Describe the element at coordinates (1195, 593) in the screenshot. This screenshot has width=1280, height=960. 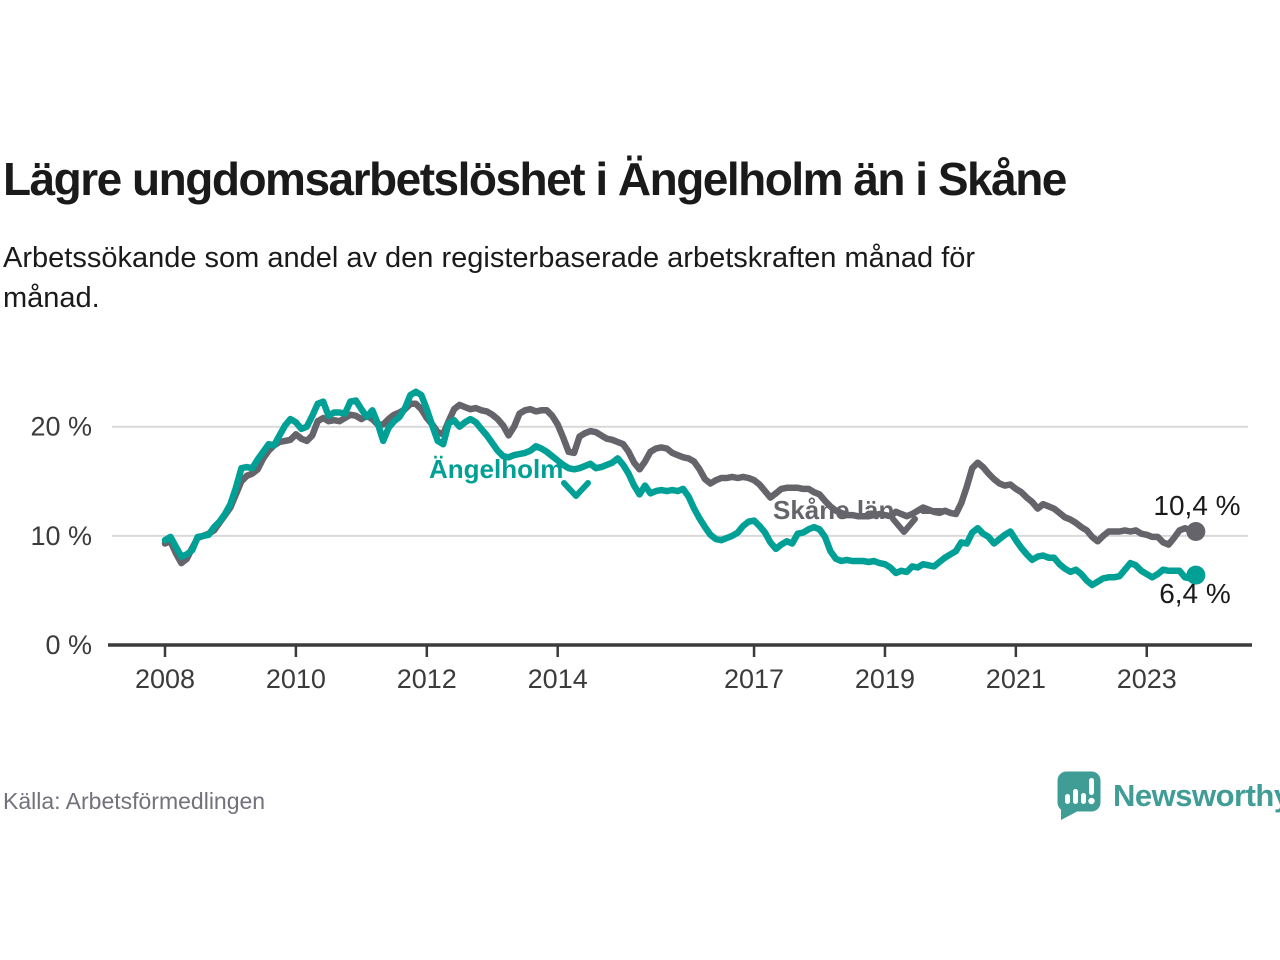
I see `end-value-label: 6,4 %` at that location.